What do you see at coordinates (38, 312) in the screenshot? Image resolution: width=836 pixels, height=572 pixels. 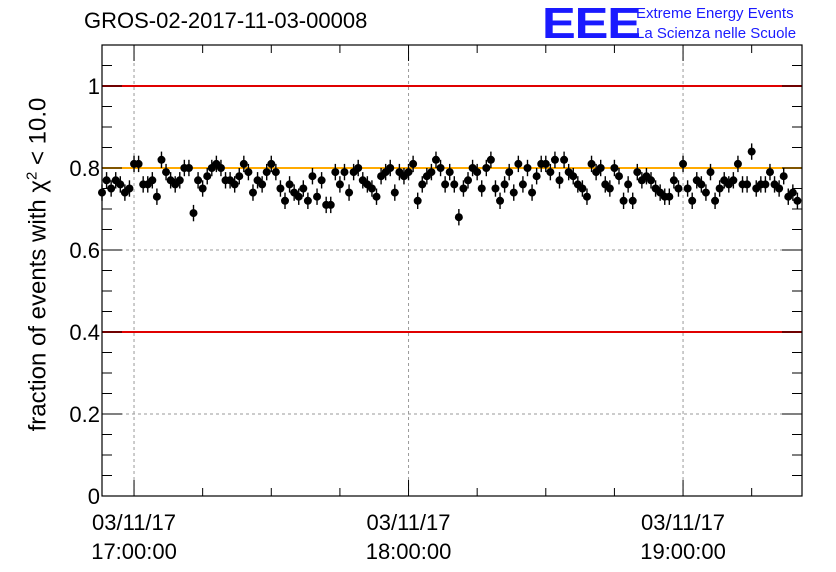 I see `y-axis-label-prefix: fraction of events with` at bounding box center [38, 312].